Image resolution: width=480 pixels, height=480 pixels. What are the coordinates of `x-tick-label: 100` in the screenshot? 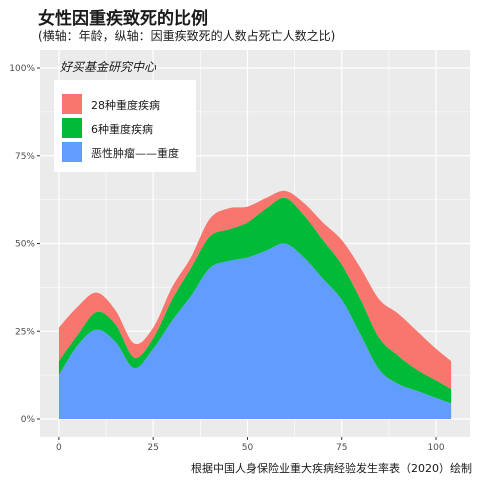 It's located at (435, 448).